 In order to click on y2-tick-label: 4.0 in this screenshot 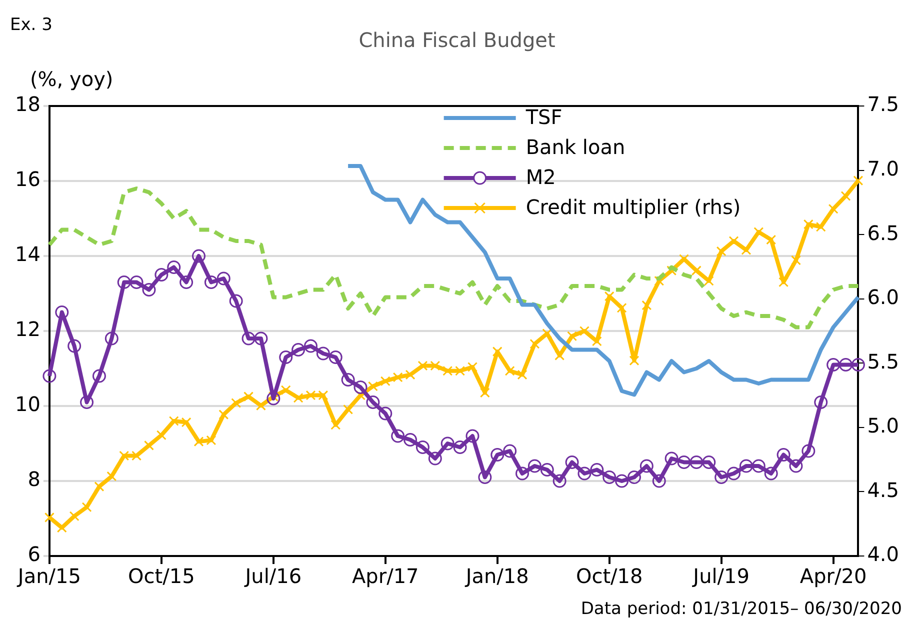, I will do `click(883, 554)`.